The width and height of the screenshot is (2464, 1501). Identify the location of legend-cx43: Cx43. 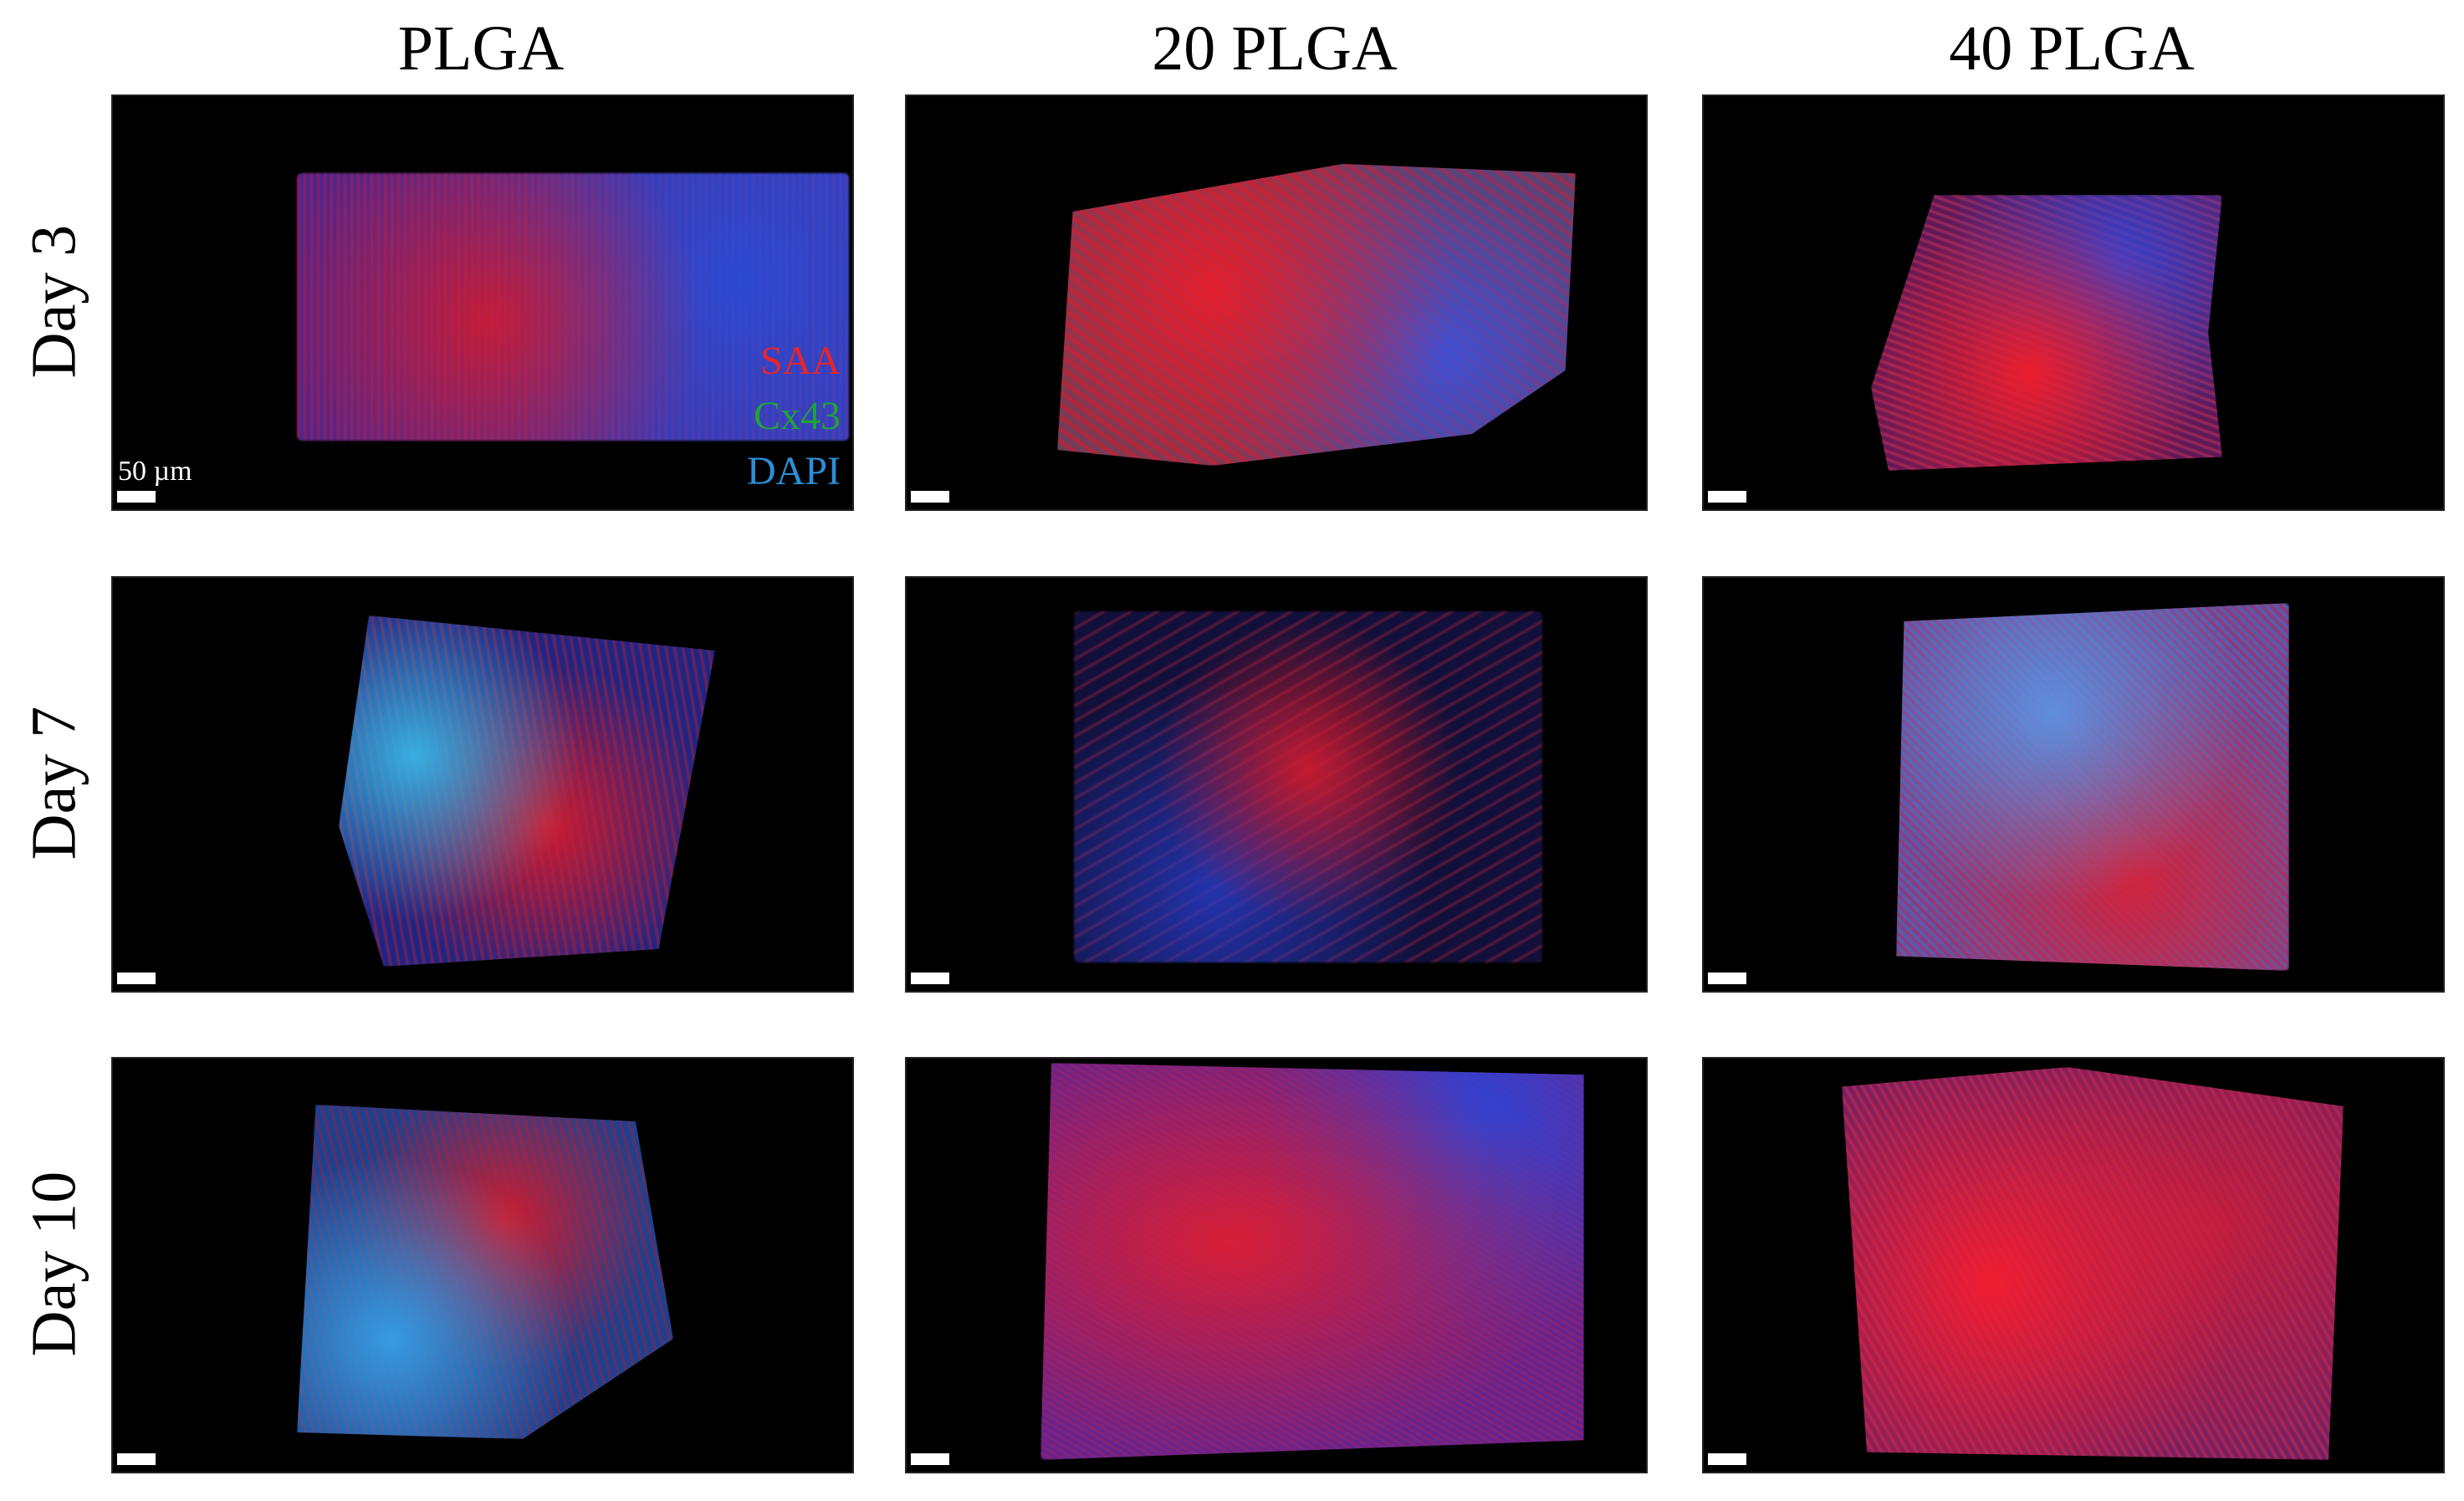
(797, 416).